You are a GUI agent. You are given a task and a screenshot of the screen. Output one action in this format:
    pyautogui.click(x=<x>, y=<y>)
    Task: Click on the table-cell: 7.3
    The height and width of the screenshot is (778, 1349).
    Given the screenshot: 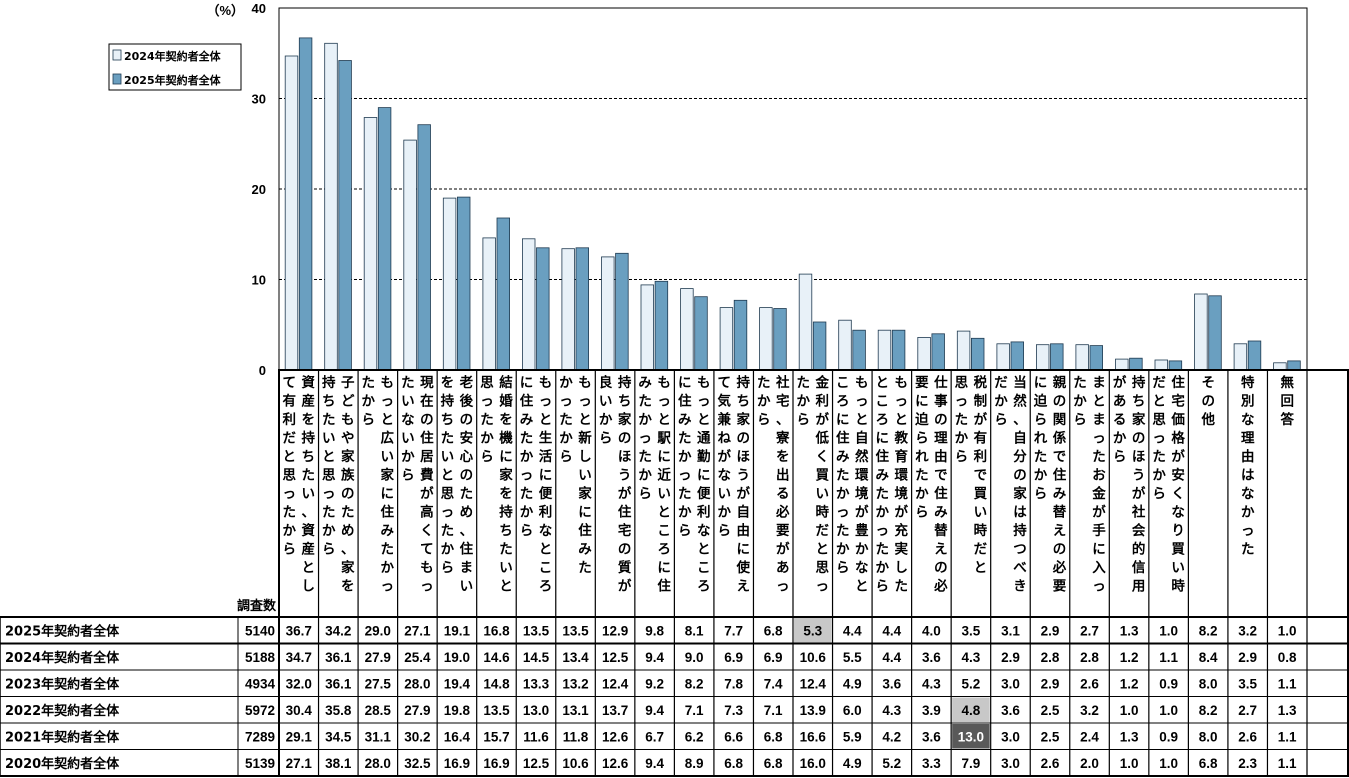 What is the action you would take?
    pyautogui.click(x=733, y=710)
    